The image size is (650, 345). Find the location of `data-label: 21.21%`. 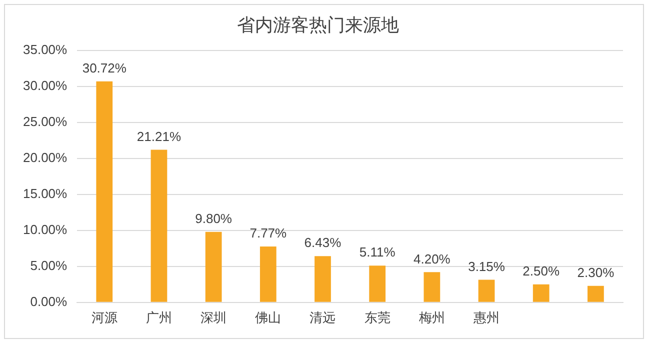

data-label: 21.21% is located at coordinates (159, 136).